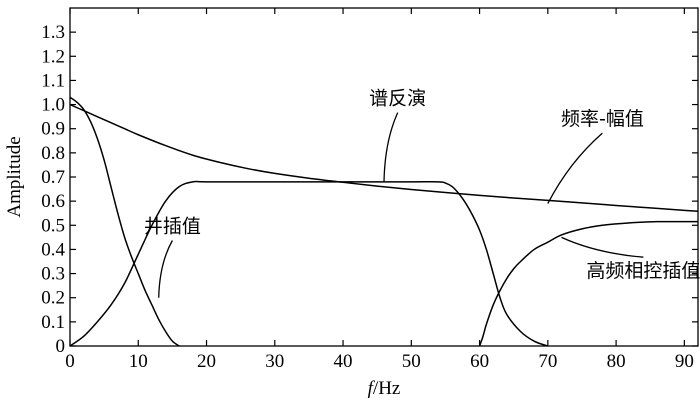  What do you see at coordinates (643, 271) in the screenshot?
I see `annotation-label-3: 高频相控插值` at bounding box center [643, 271].